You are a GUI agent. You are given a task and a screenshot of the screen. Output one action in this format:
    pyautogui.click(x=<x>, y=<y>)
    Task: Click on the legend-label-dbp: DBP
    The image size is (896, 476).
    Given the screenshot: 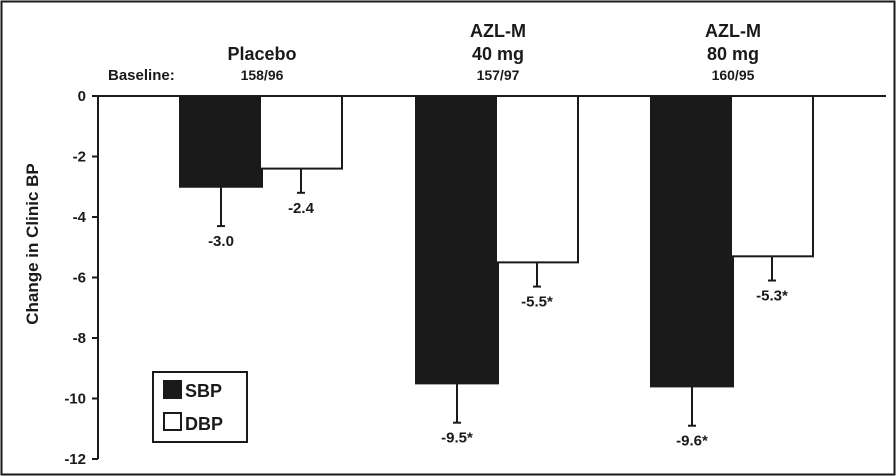 What is the action you would take?
    pyautogui.click(x=204, y=424)
    